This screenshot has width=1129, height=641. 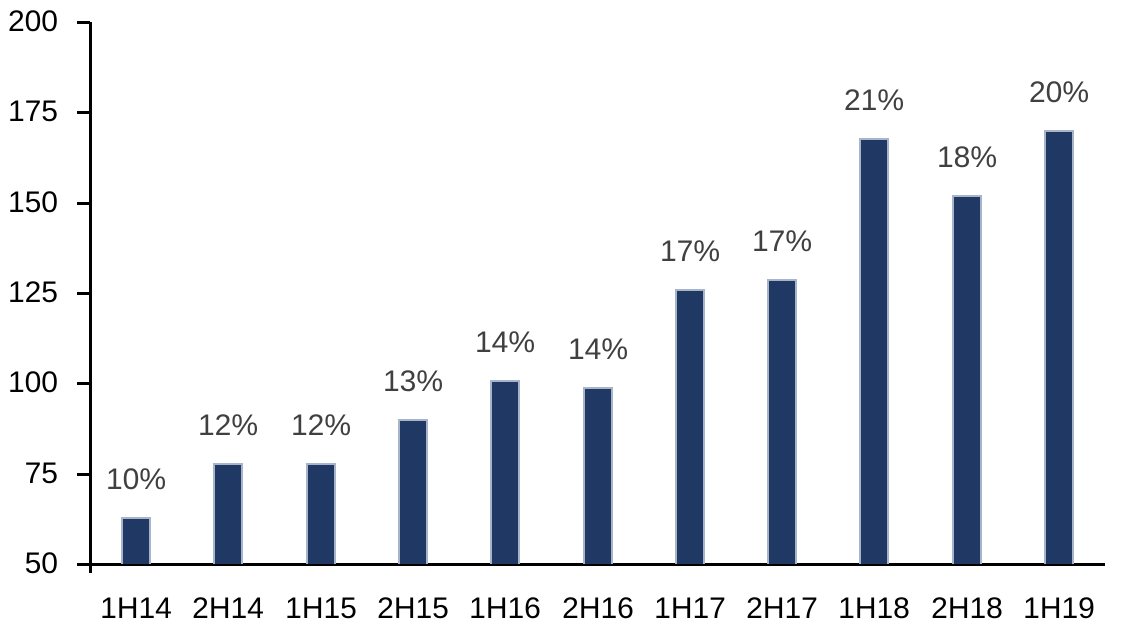 I want to click on y-axis-tick-label: 75, so click(x=41, y=473).